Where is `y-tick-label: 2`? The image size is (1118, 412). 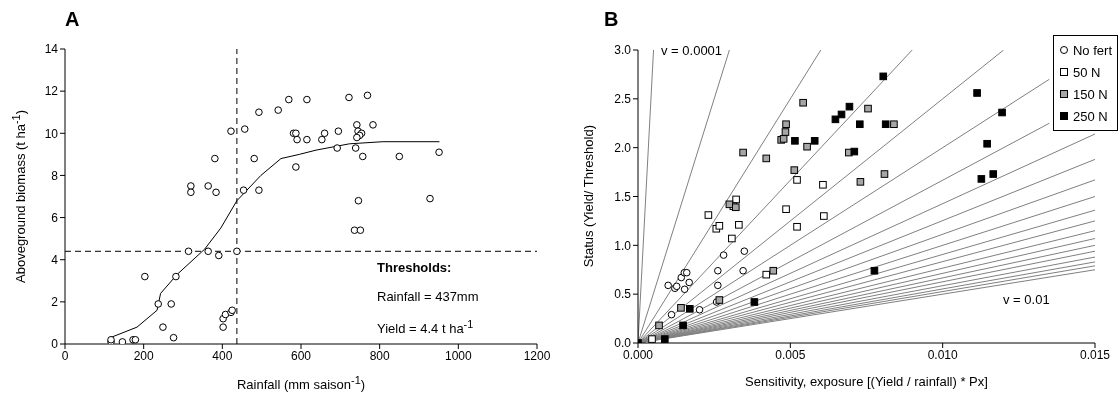 y-tick-label: 2 is located at coordinates (55, 302).